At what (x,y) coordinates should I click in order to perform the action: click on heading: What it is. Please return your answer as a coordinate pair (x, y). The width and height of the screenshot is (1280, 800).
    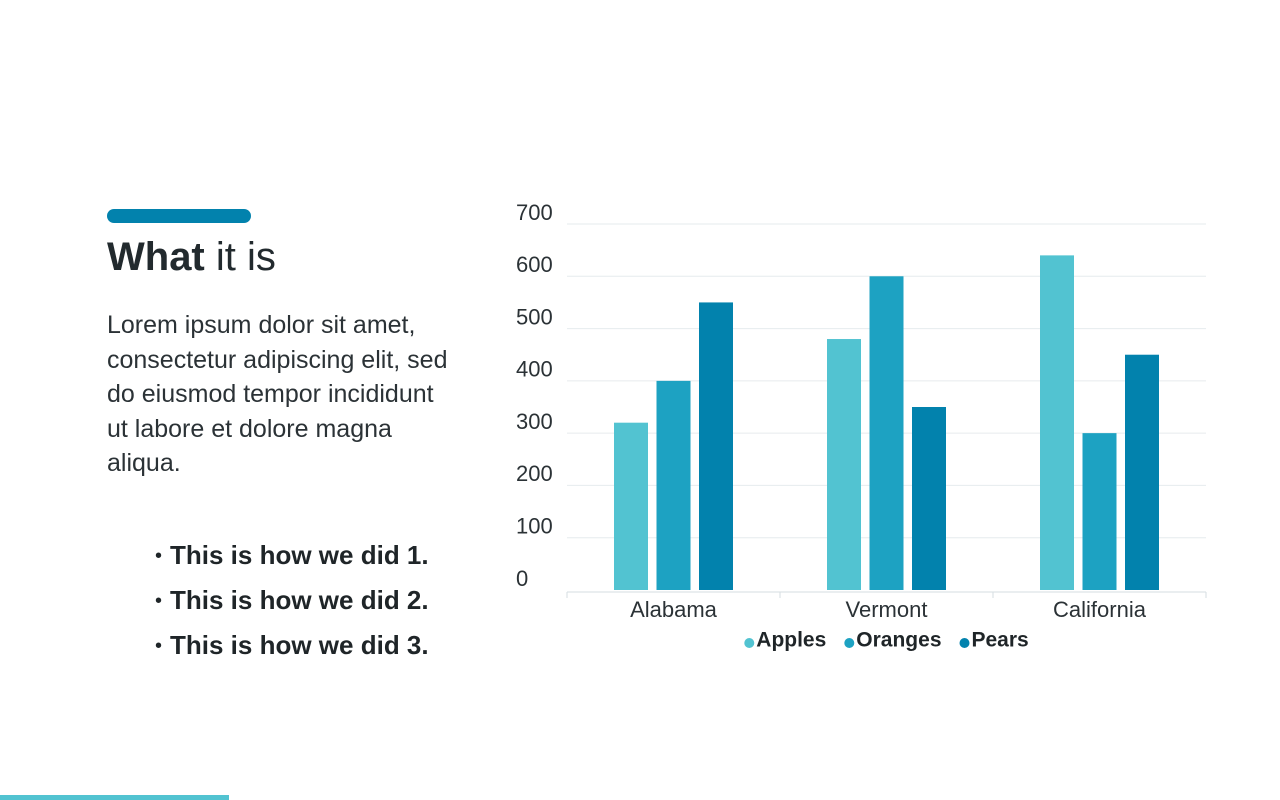
    Looking at the image, I should click on (191, 257).